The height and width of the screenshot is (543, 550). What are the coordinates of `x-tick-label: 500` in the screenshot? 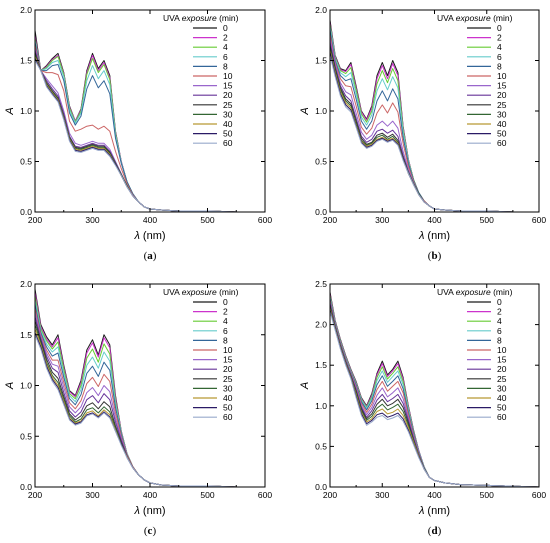 It's located at (487, 495).